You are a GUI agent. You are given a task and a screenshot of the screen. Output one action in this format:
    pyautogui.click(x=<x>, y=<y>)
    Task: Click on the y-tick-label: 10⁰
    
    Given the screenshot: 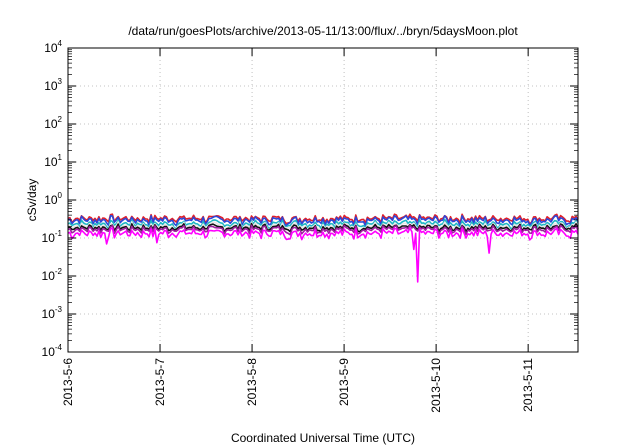 What is the action you would take?
    pyautogui.click(x=53, y=199)
    